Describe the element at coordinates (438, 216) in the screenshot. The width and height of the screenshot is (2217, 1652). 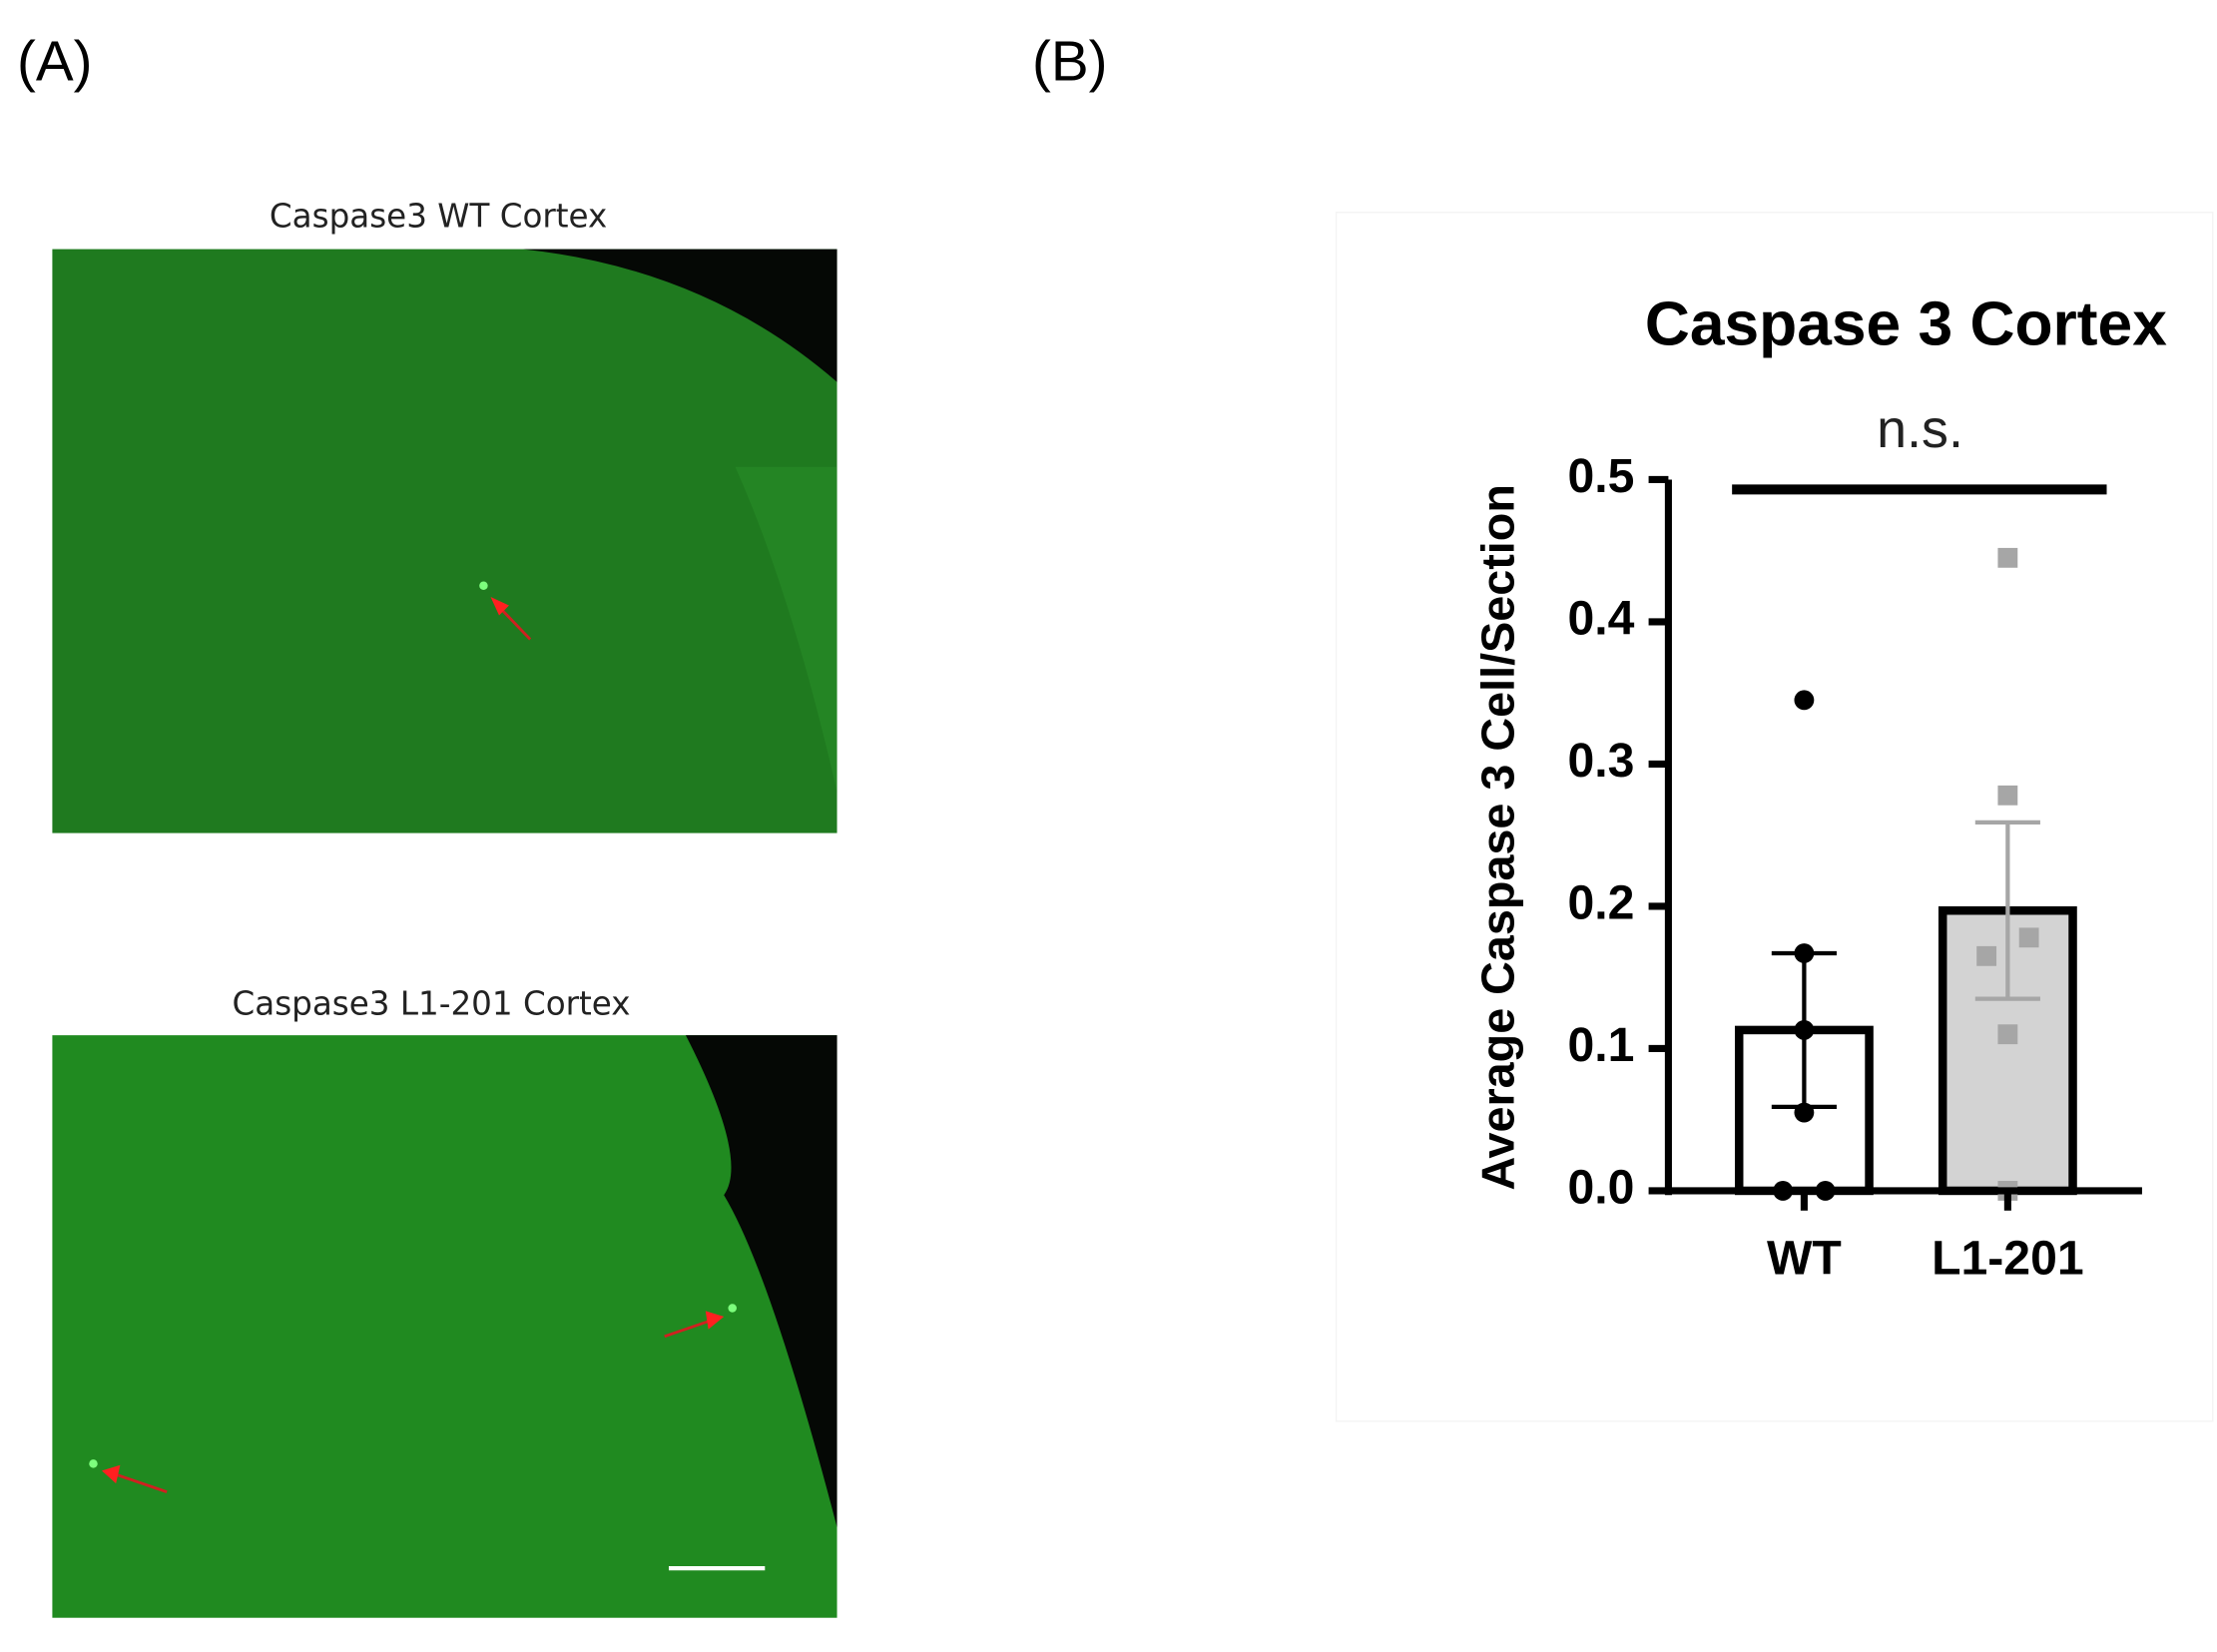
I see `image-title: Caspase3 WT Cortex` at that location.